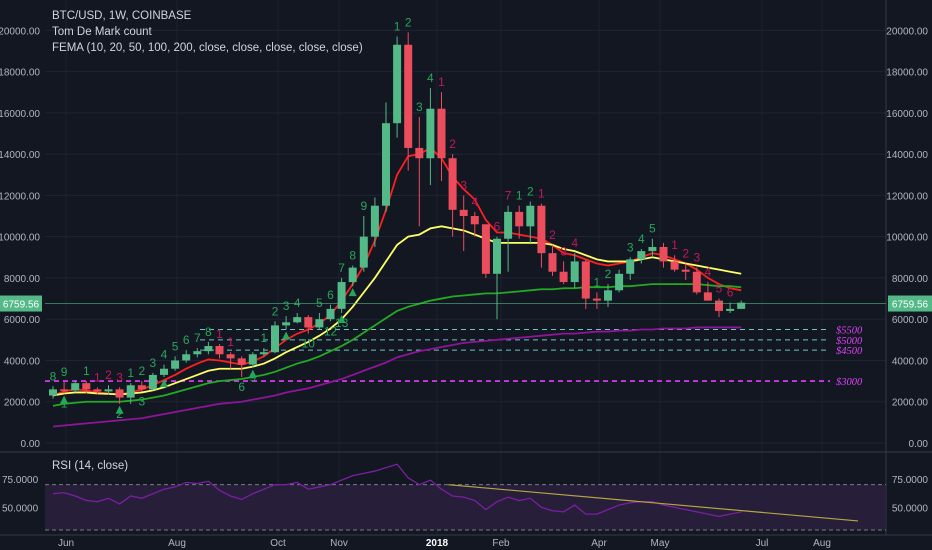 The image size is (932, 550). What do you see at coordinates (501, 543) in the screenshot?
I see `x-tick-label: Feb` at bounding box center [501, 543].